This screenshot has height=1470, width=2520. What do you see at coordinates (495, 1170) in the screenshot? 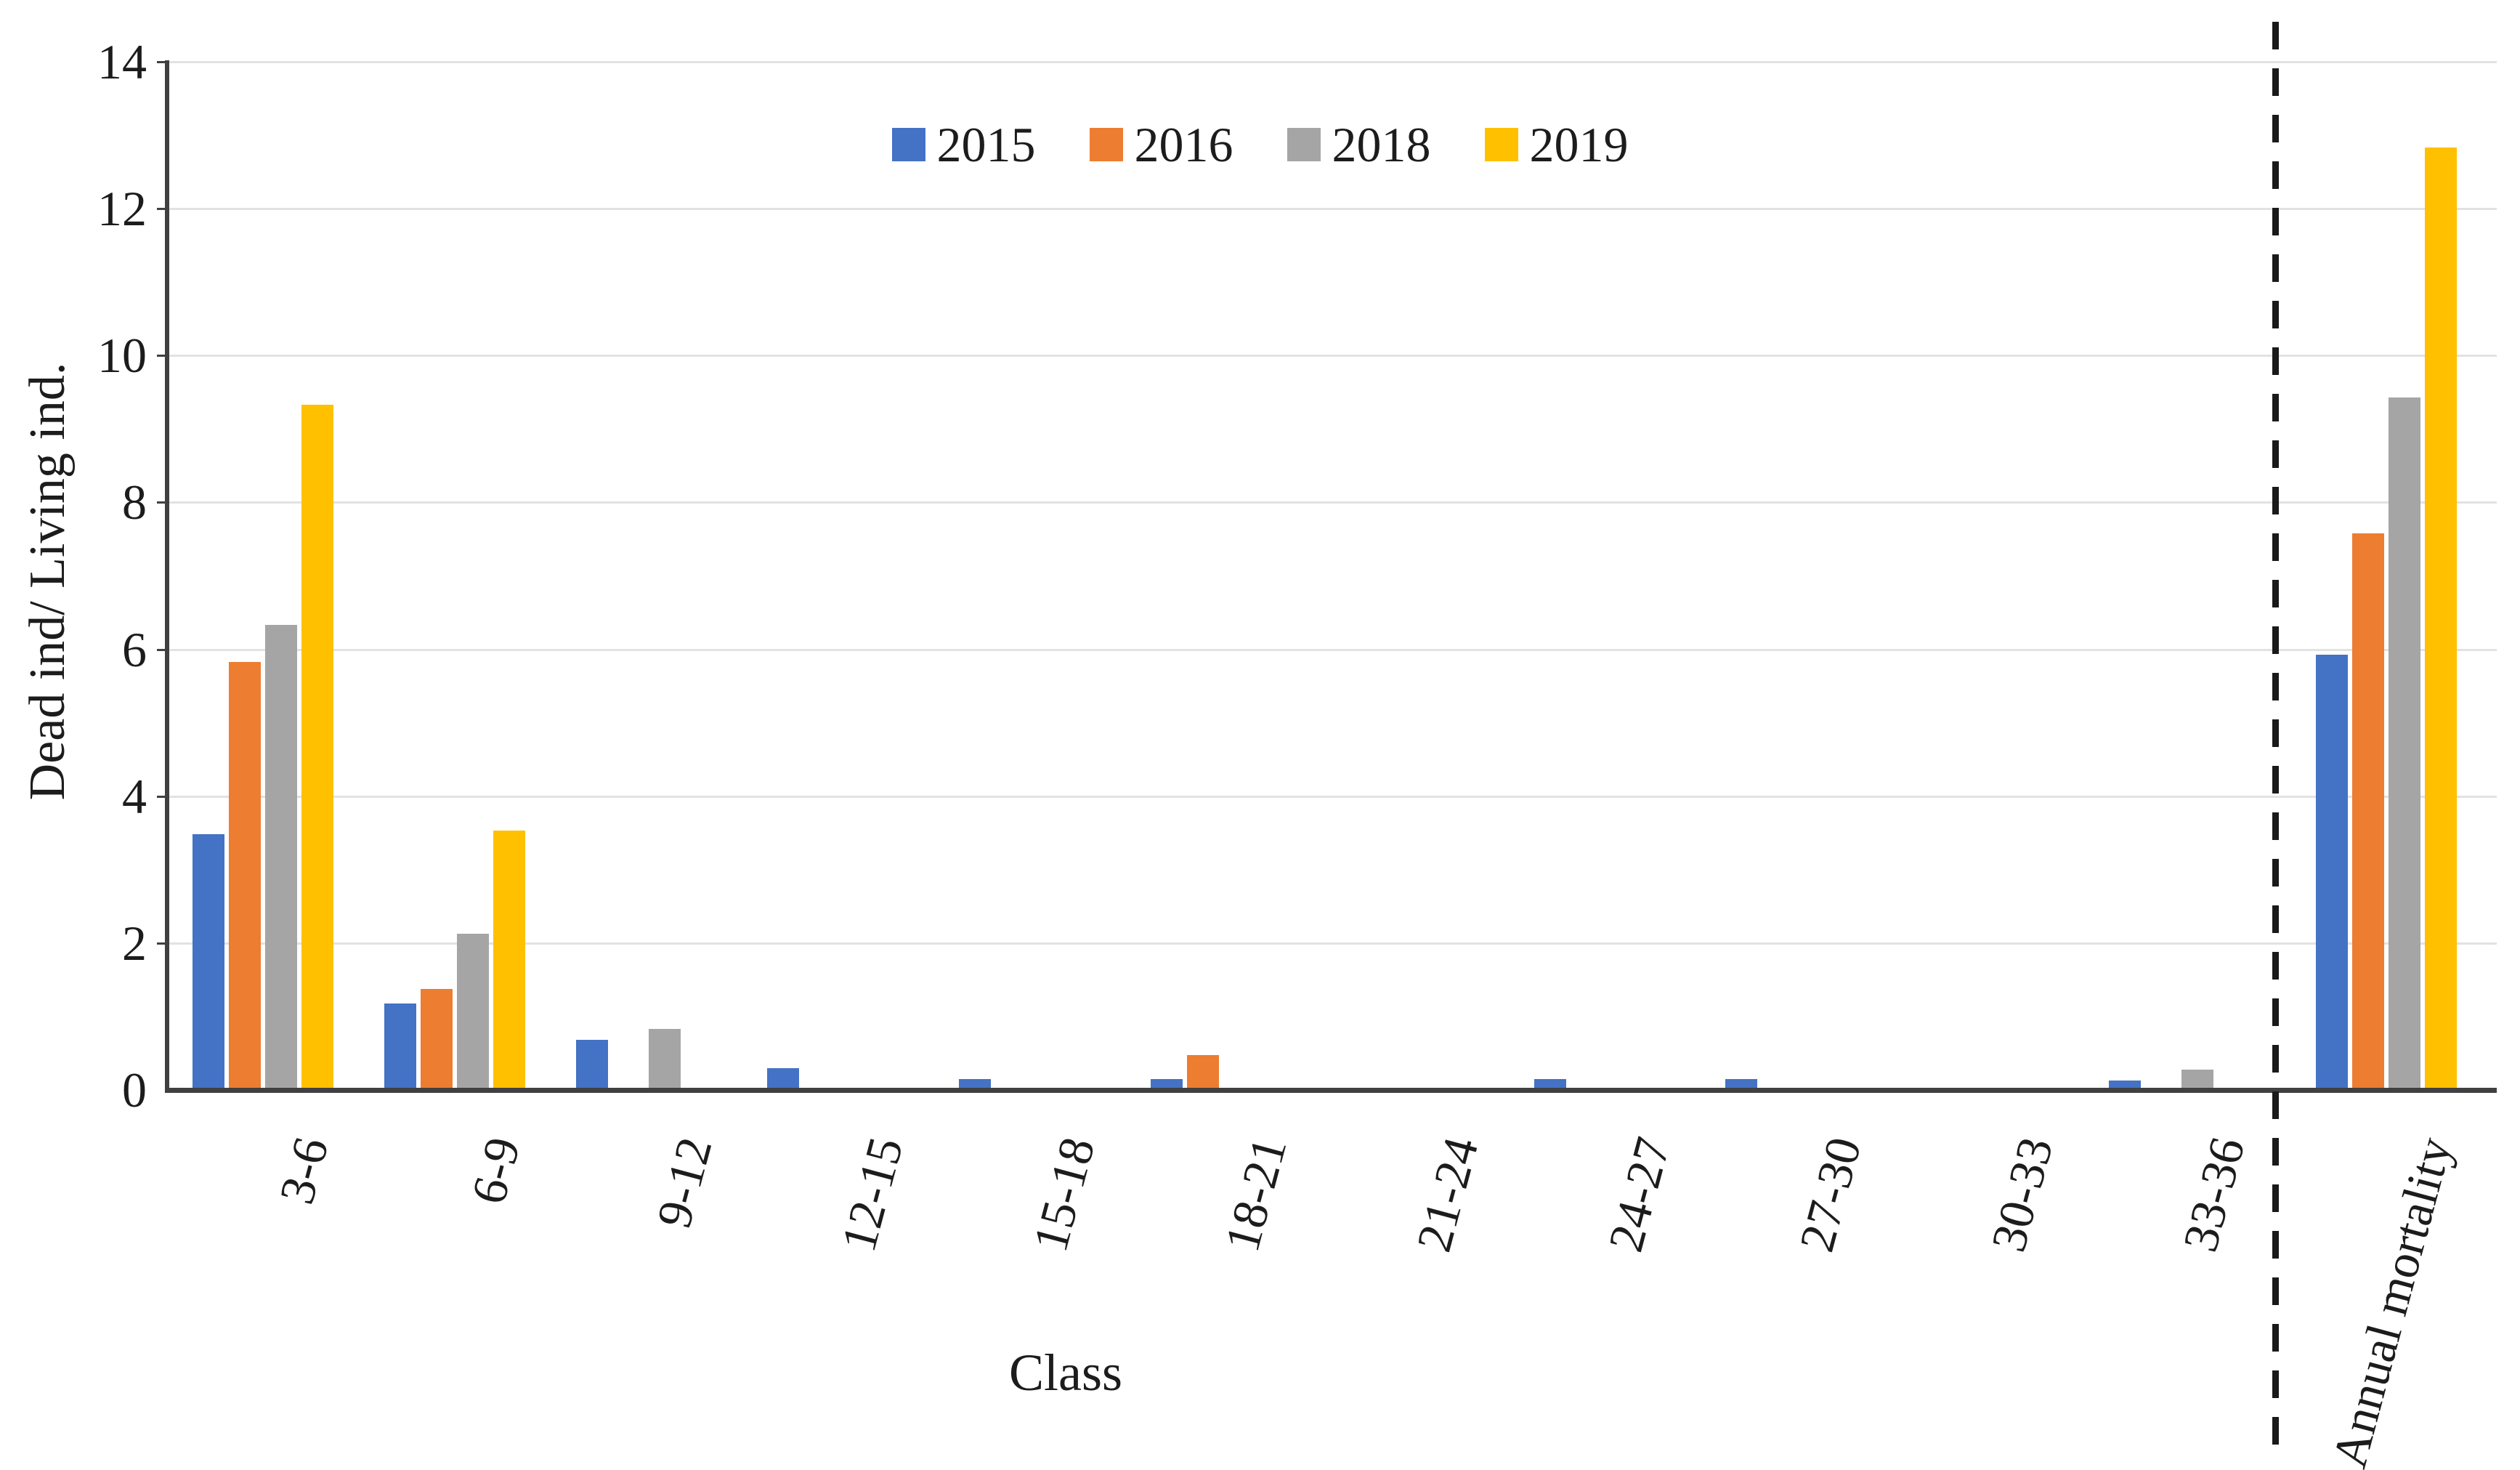
I see `x-tick-label: 6-9` at bounding box center [495, 1170].